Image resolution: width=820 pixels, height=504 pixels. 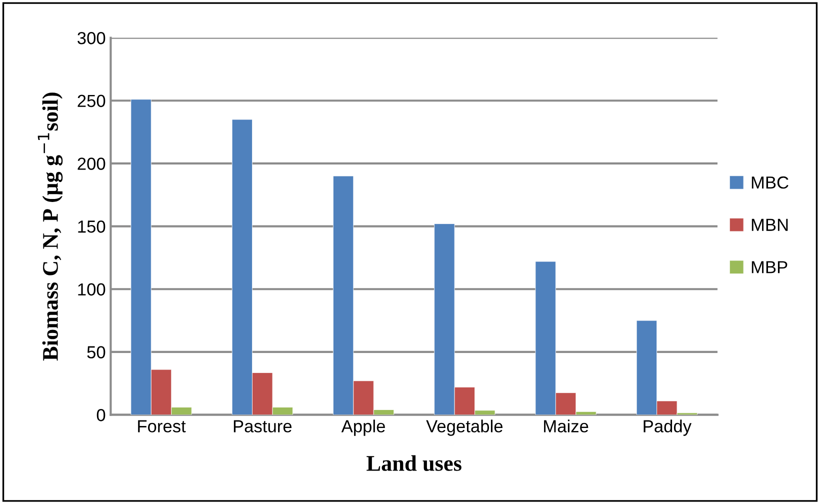 What do you see at coordinates (363, 428) in the screenshot?
I see `x-tick-label: Apple` at bounding box center [363, 428].